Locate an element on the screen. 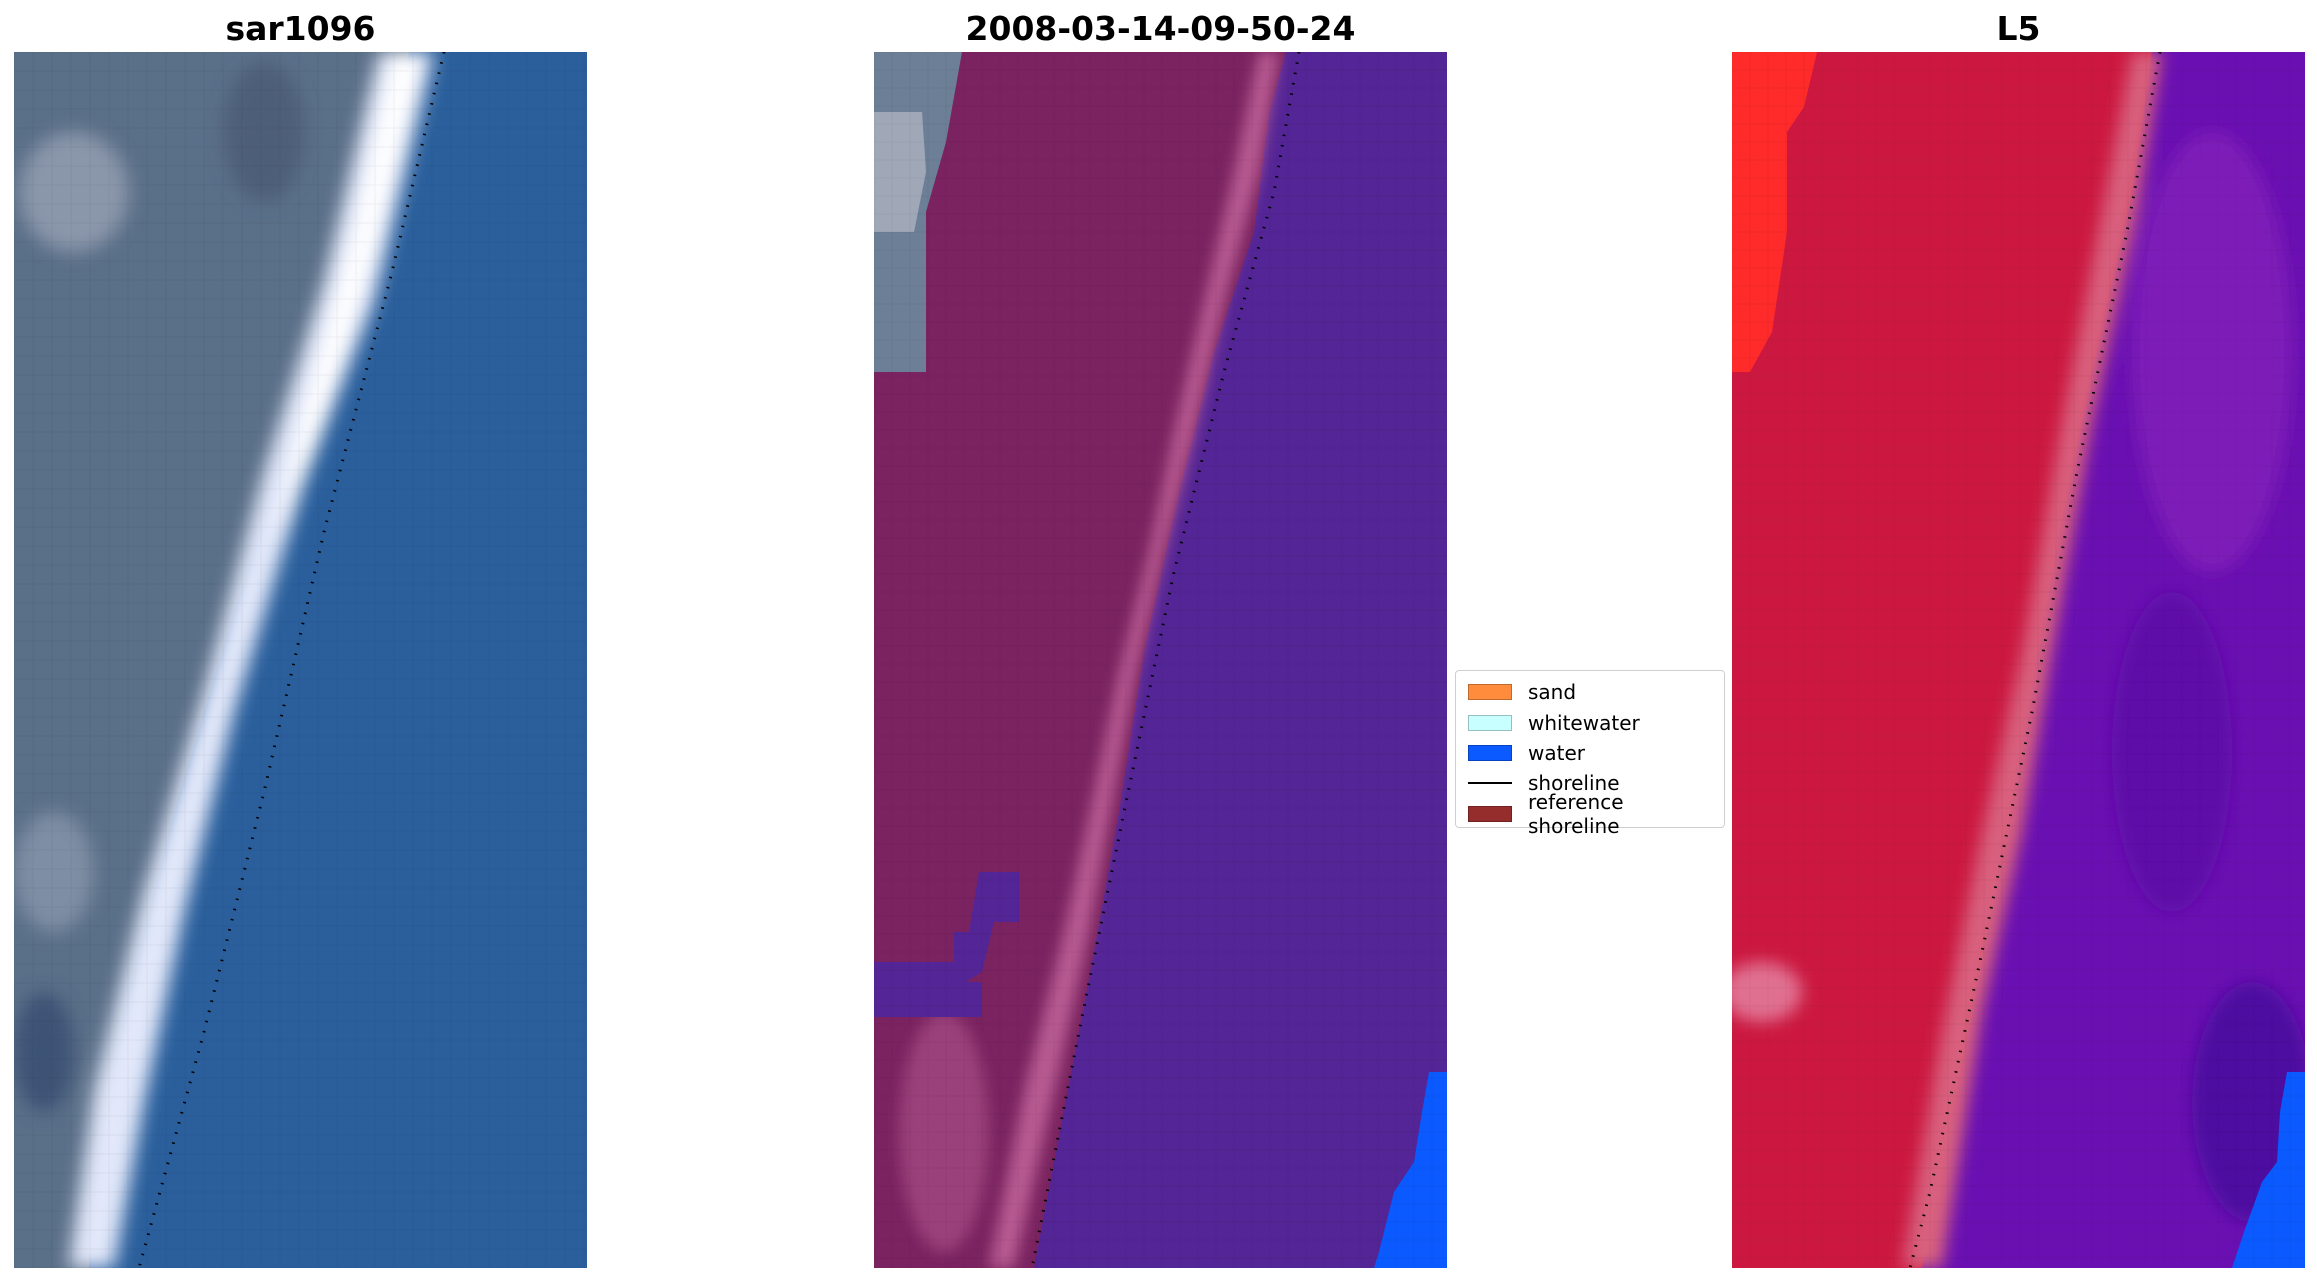  sand-swatch is located at coordinates (1490, 692).